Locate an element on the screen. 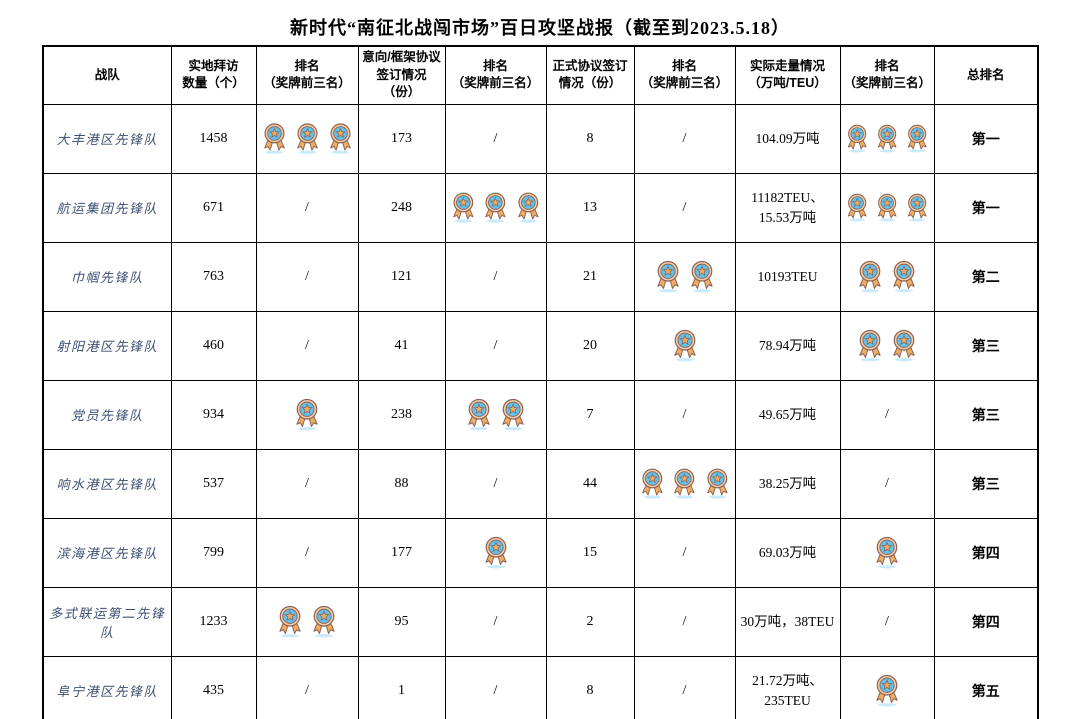 The image size is (1080, 719). cell-volume: 78.94万吨 is located at coordinates (787, 345).